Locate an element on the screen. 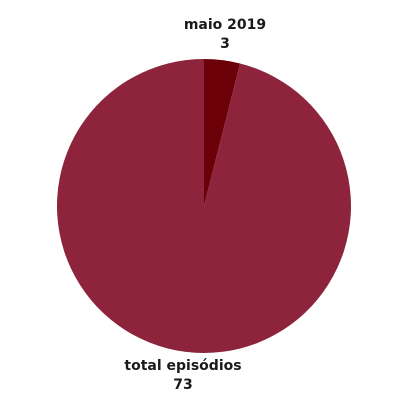 The width and height of the screenshot is (401, 409). label-maio-2019-value: 3 is located at coordinates (225, 44).